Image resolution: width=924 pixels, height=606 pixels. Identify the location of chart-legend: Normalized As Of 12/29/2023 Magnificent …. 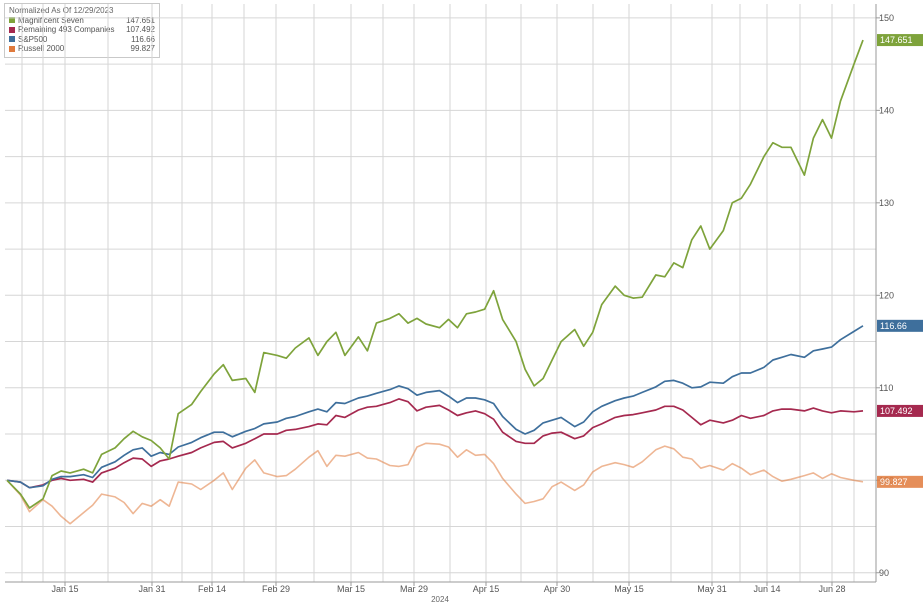
(82, 30).